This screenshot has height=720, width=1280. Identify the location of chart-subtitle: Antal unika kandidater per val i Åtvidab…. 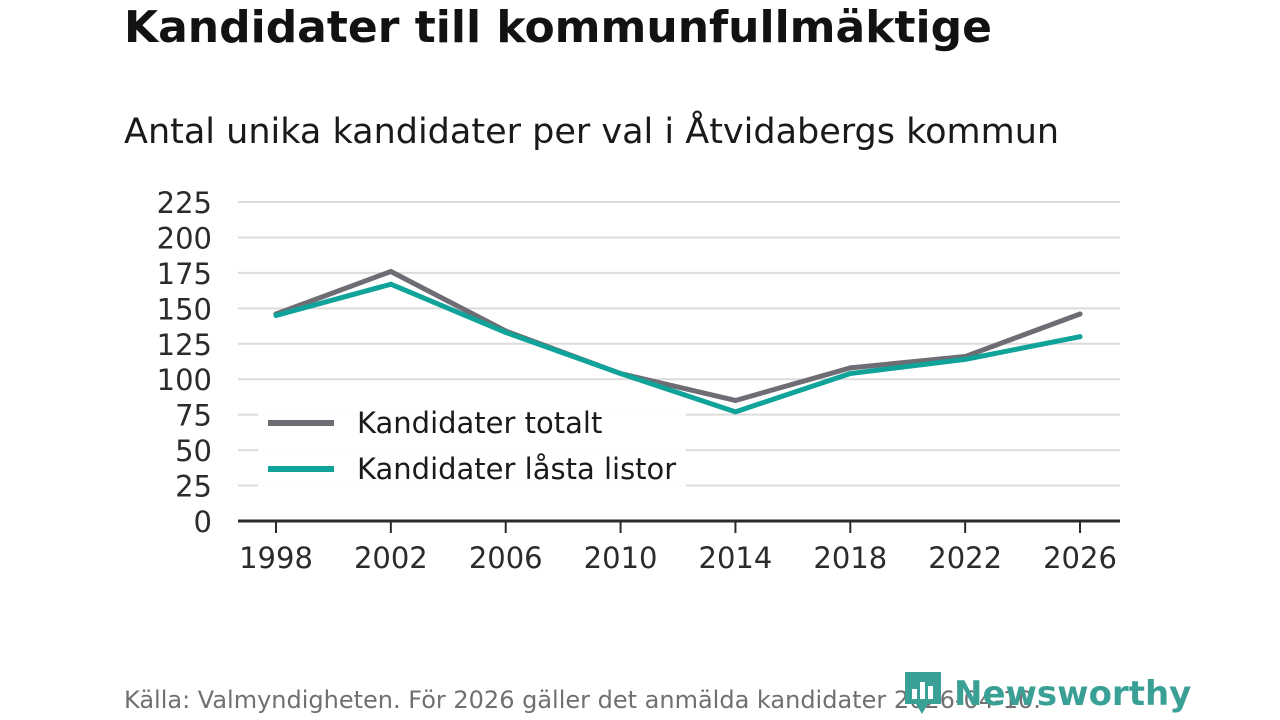
(592, 132).